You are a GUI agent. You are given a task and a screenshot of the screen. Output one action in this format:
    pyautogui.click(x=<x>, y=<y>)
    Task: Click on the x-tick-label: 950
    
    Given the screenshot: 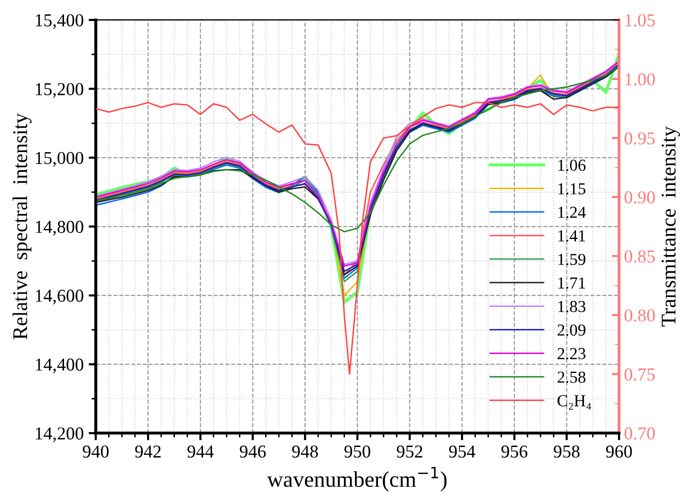 What is the action you would take?
    pyautogui.click(x=357, y=451)
    